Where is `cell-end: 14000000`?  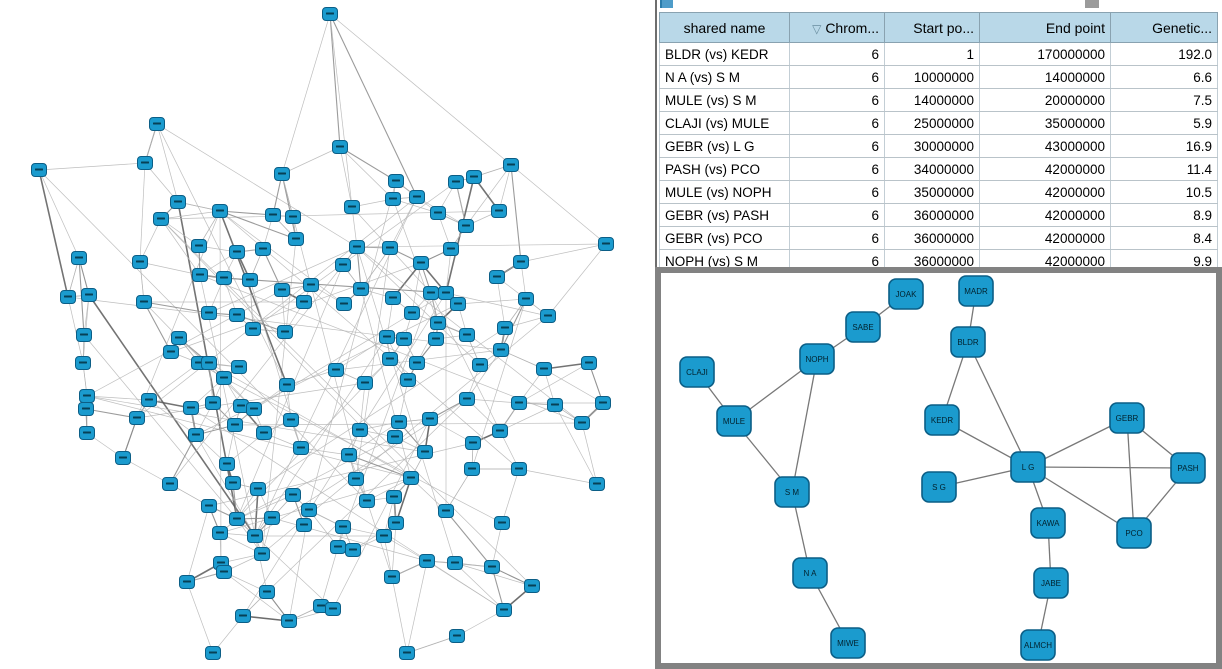 cell-end: 14000000 is located at coordinates (1045, 77).